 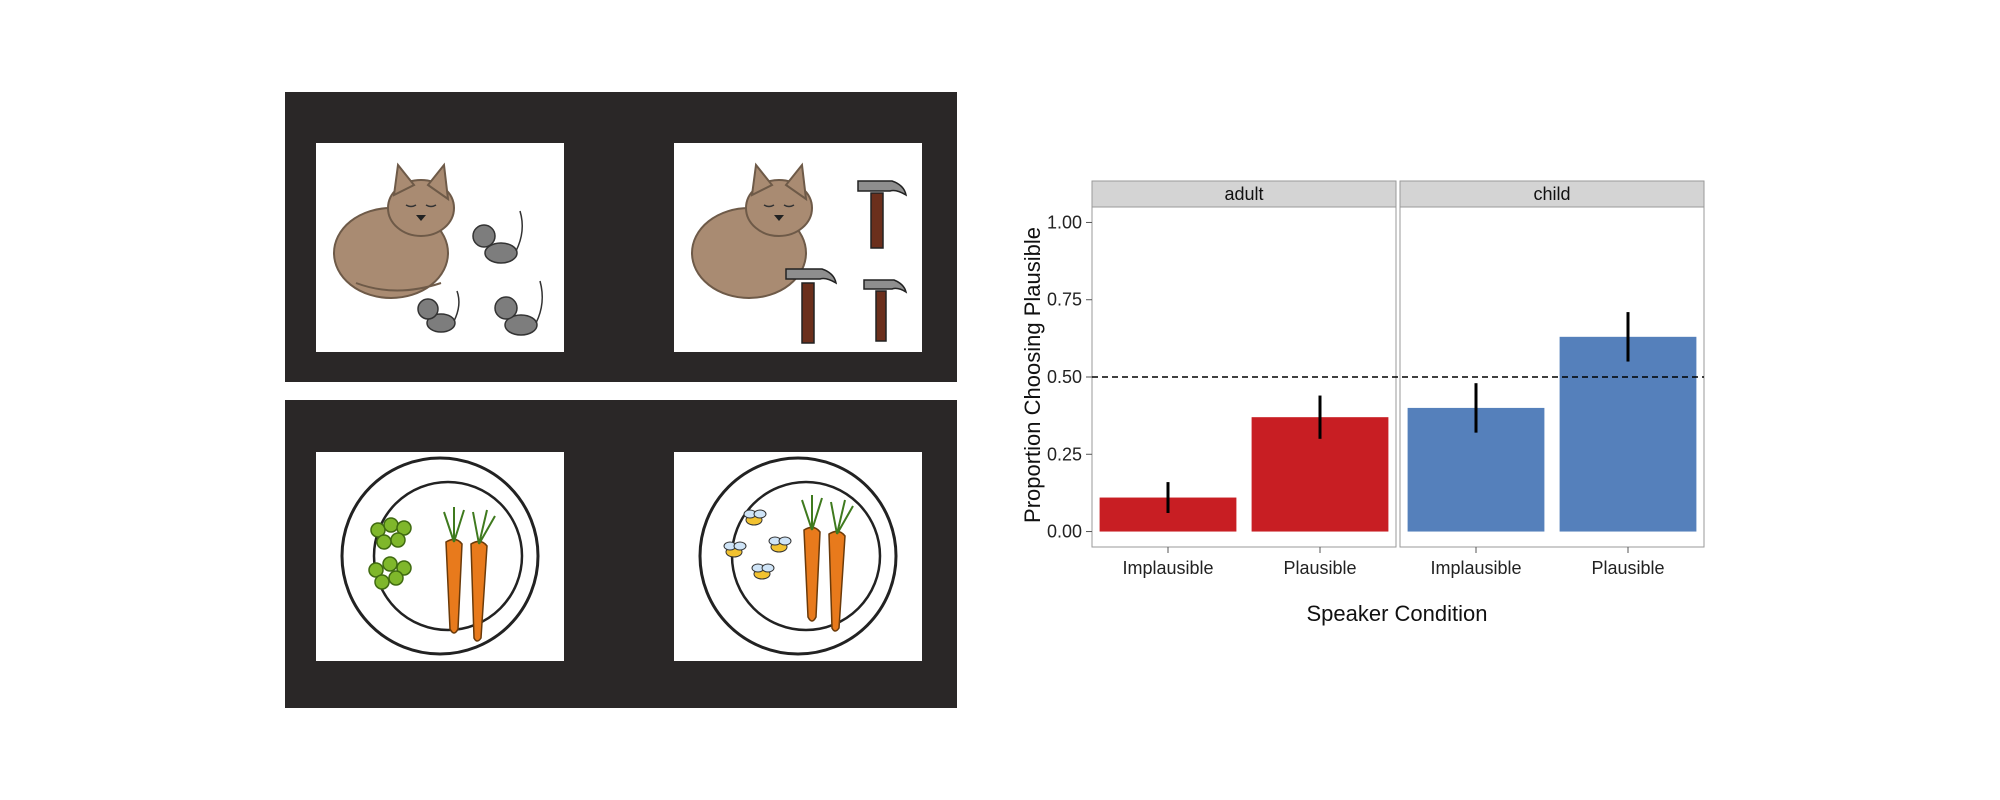 I want to click on facet-strips: adult child, so click(x=1398, y=194).